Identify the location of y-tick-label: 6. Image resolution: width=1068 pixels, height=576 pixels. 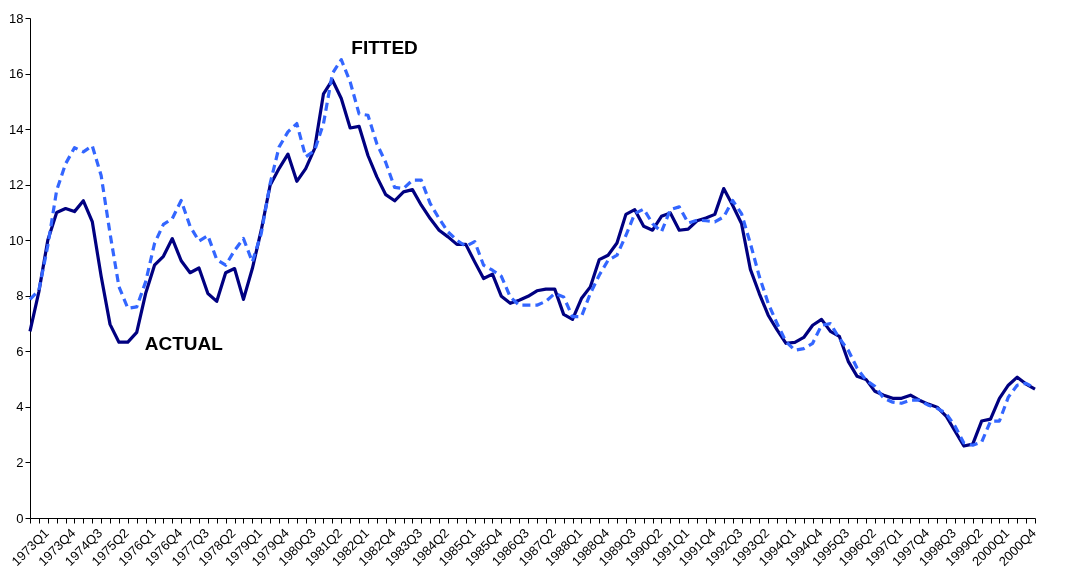
(20, 351).